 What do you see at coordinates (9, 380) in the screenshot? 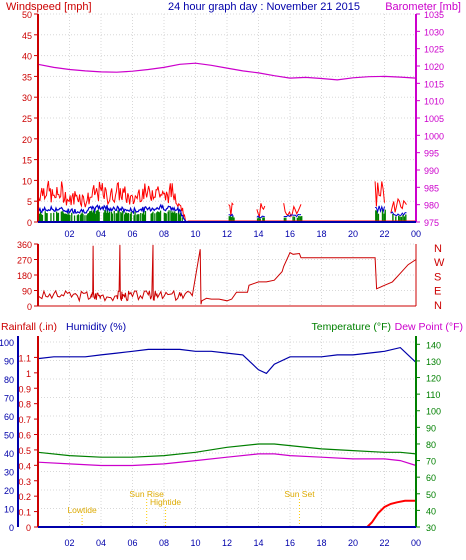
I see `humidity-tick-label: 80` at bounding box center [9, 380].